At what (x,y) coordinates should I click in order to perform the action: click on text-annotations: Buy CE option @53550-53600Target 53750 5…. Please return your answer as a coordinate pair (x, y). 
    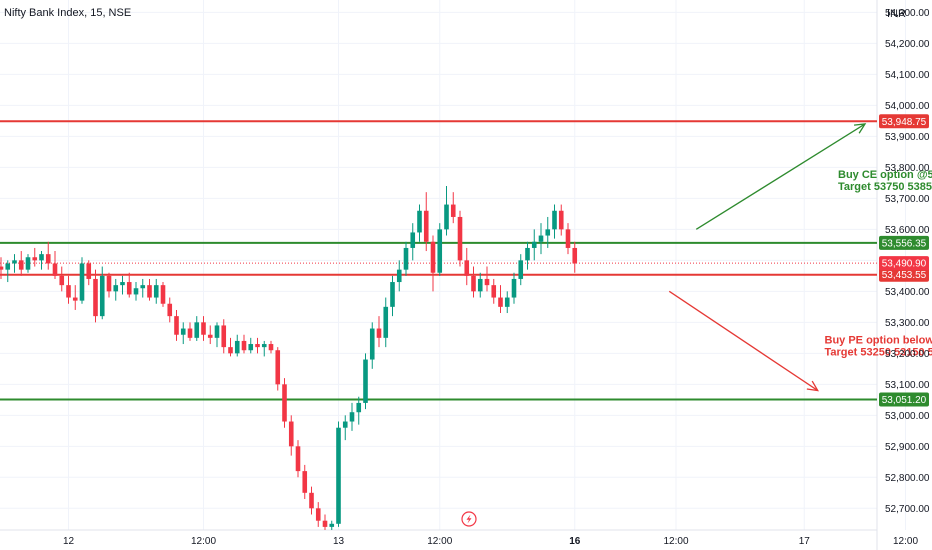
    Looking at the image, I should click on (878, 263).